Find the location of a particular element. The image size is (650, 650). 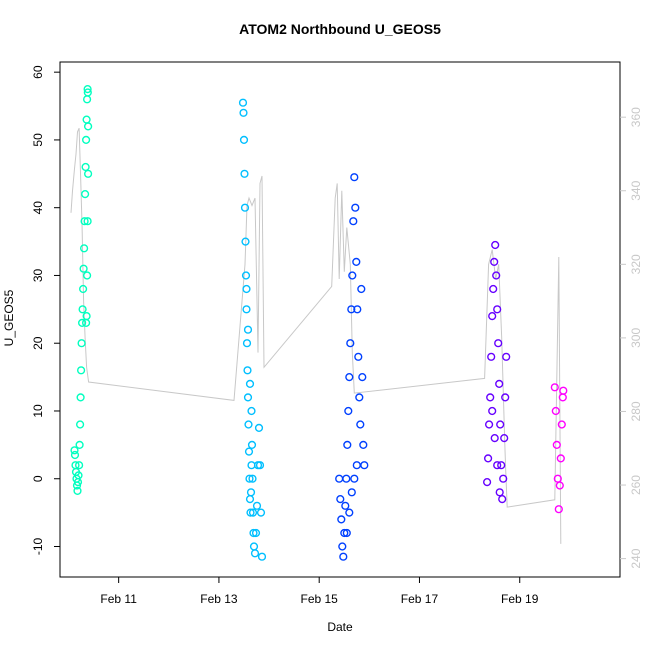

y-axis-right: 240 260 280 300 320 340 360 is located at coordinates (631, 338).